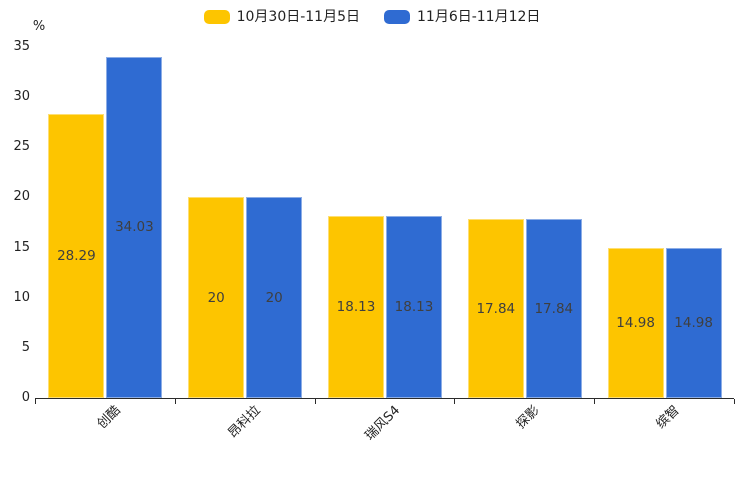 The image size is (744, 496). Describe the element at coordinates (384, 398) in the screenshot. I see `x-axis-line` at that location.